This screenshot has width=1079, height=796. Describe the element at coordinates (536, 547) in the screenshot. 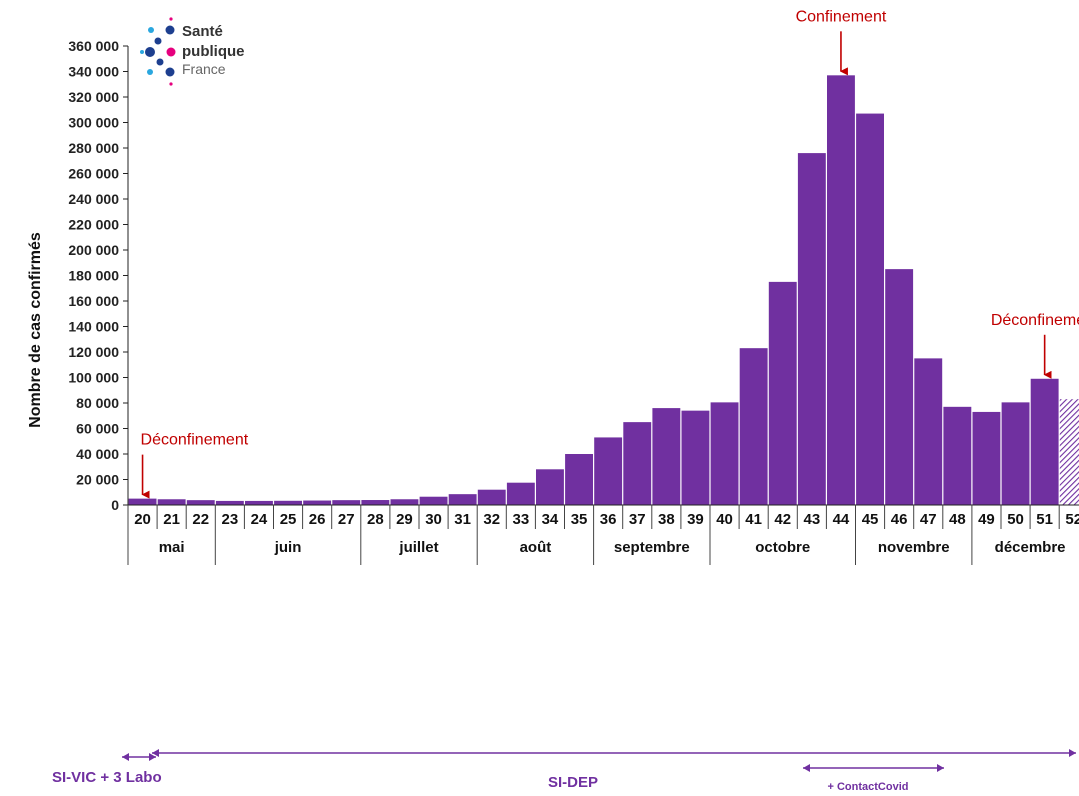

I see `month-label: août` at that location.